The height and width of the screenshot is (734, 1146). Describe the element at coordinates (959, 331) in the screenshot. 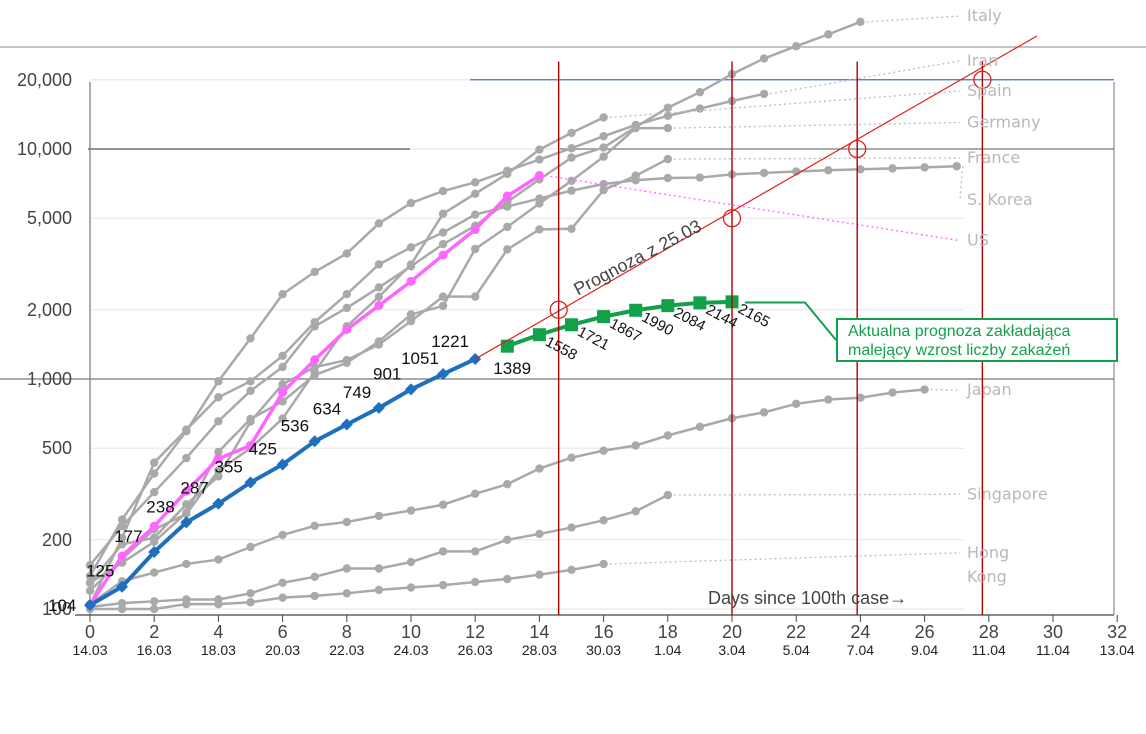

I see `annotation-line-1: Aktualna prognoza zakładająca` at that location.